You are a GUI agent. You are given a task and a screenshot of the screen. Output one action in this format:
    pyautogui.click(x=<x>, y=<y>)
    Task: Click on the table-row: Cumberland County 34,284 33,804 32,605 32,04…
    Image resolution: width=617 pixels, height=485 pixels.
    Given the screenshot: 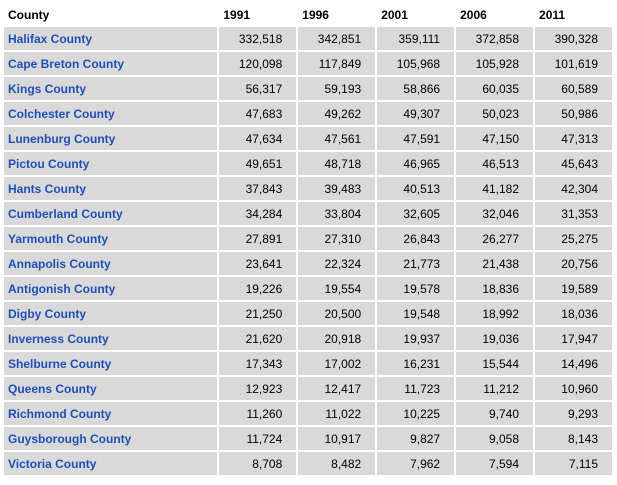 What is the action you would take?
    pyautogui.click(x=308, y=213)
    